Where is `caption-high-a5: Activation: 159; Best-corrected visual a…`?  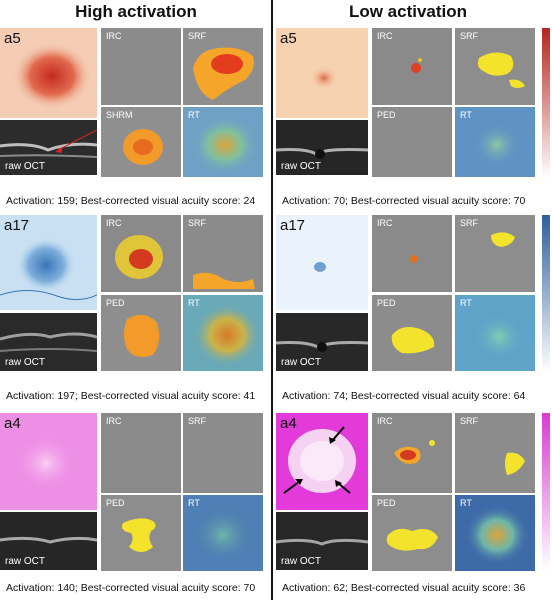
caption-high-a5: Activation: 159; Best-corrected visual a… is located at coordinates (131, 201).